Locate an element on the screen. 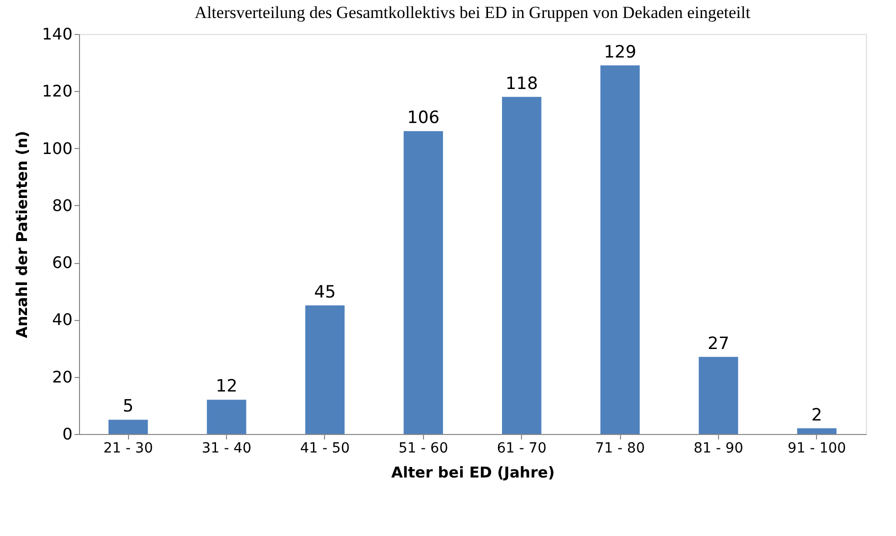 The width and height of the screenshot is (896, 536). x-tick-label: 51 - 60 is located at coordinates (423, 448).